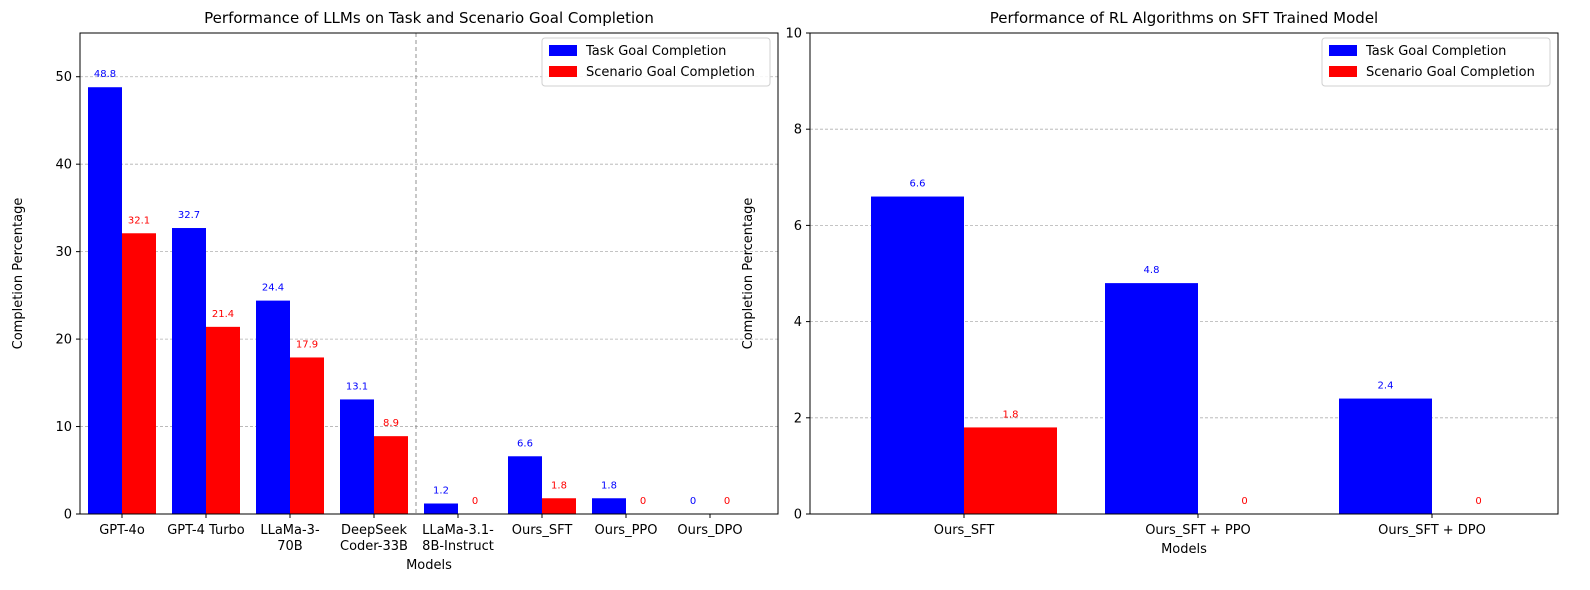  I want to click on x-tick-label: DeepSeek Coder-33B, so click(374, 538).